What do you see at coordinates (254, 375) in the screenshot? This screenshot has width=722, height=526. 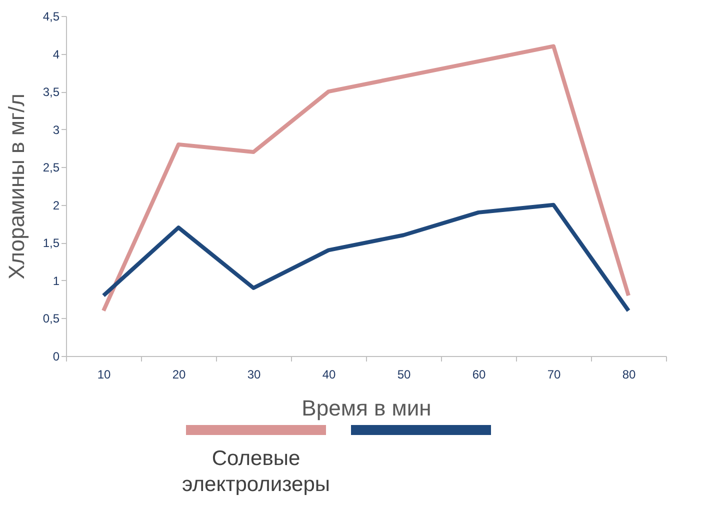 I see `x-tick-label: 30` at bounding box center [254, 375].